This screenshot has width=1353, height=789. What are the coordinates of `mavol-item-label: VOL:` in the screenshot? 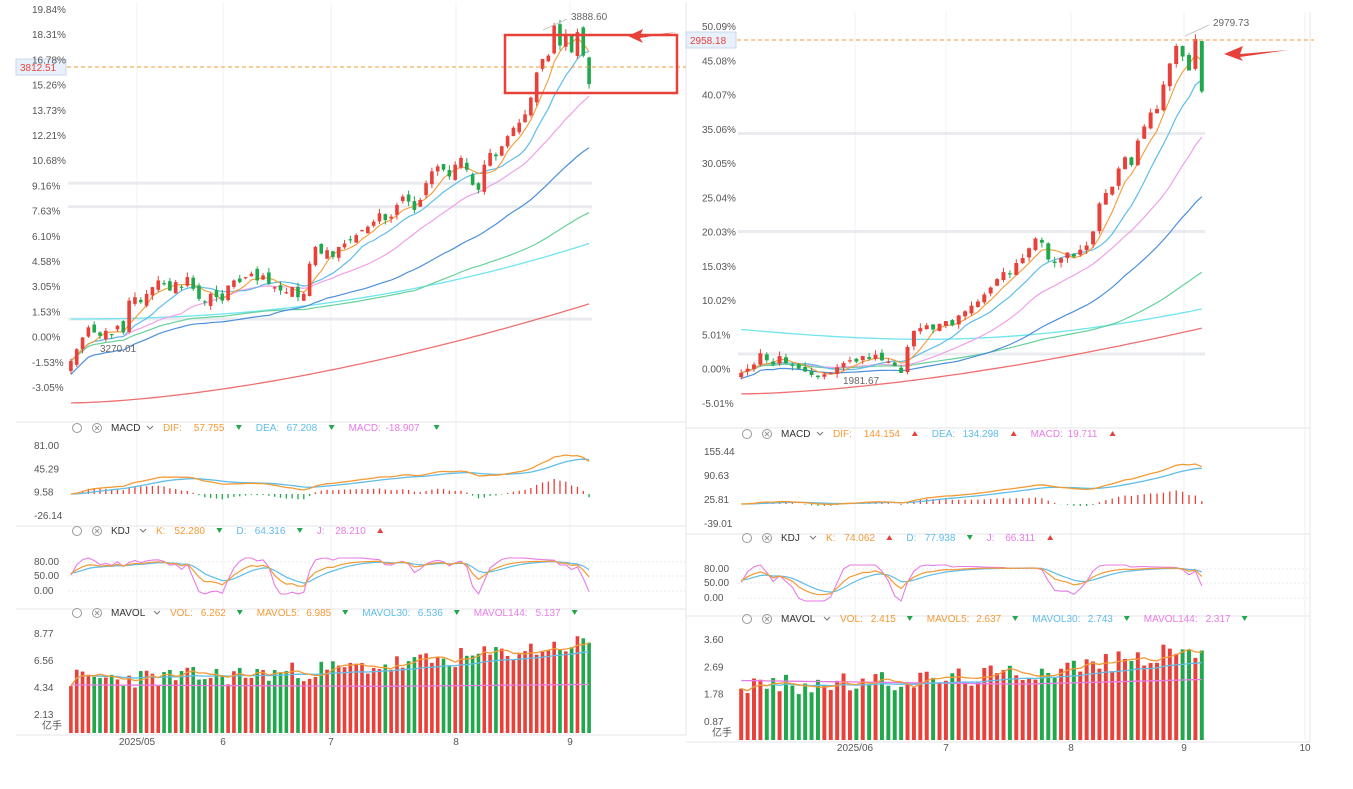 It's located at (181, 613).